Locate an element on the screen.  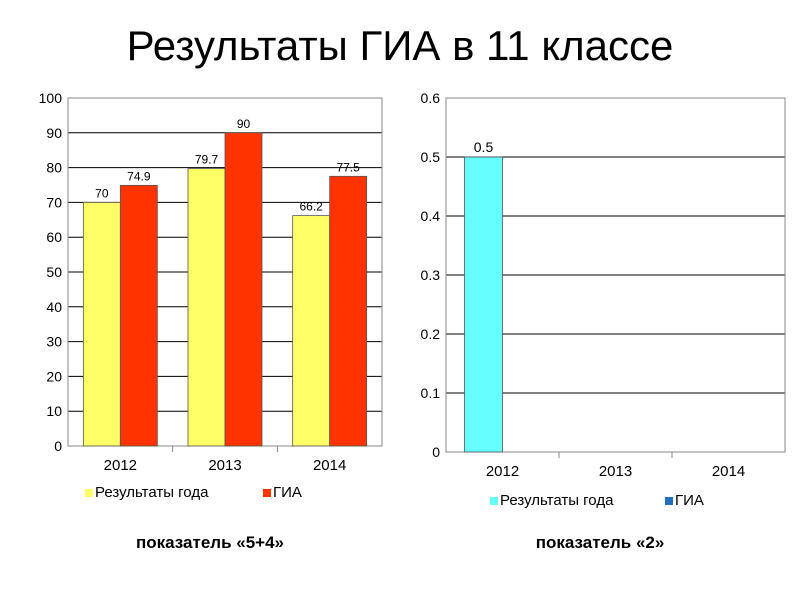
y-tick-label: 80 is located at coordinates (54, 168).